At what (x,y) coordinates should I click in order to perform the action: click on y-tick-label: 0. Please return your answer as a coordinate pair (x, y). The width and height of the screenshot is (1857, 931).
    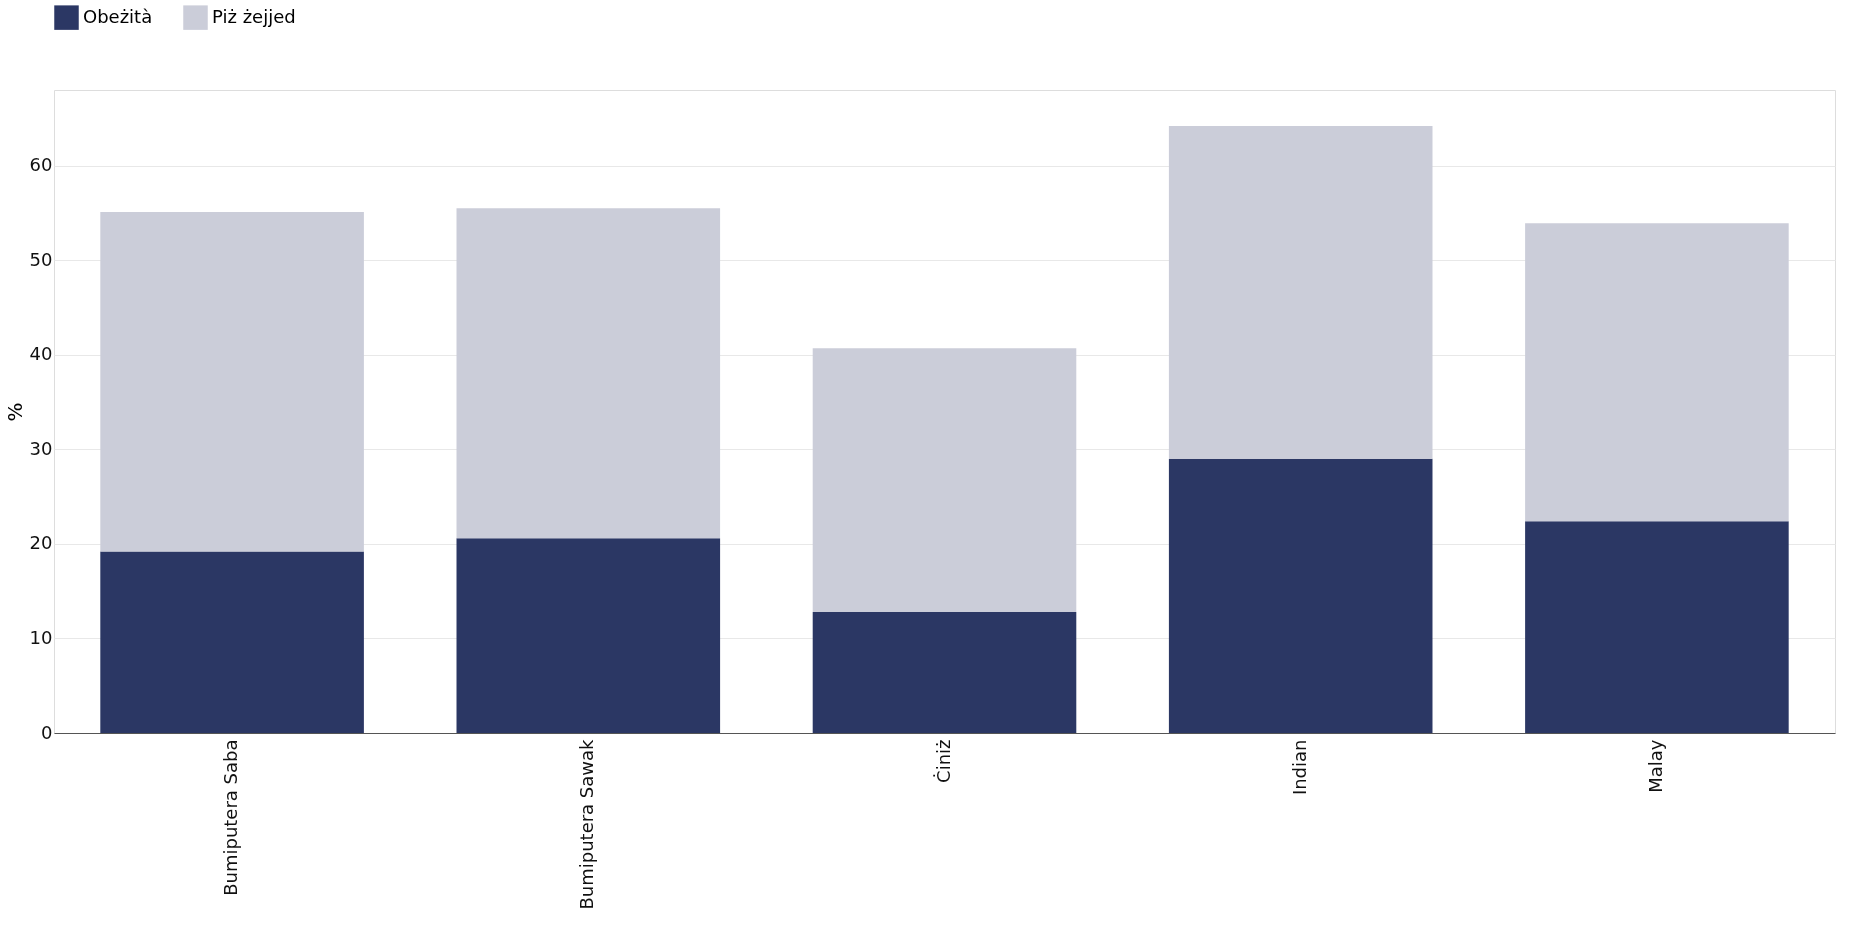
    Looking at the image, I should click on (47, 732).